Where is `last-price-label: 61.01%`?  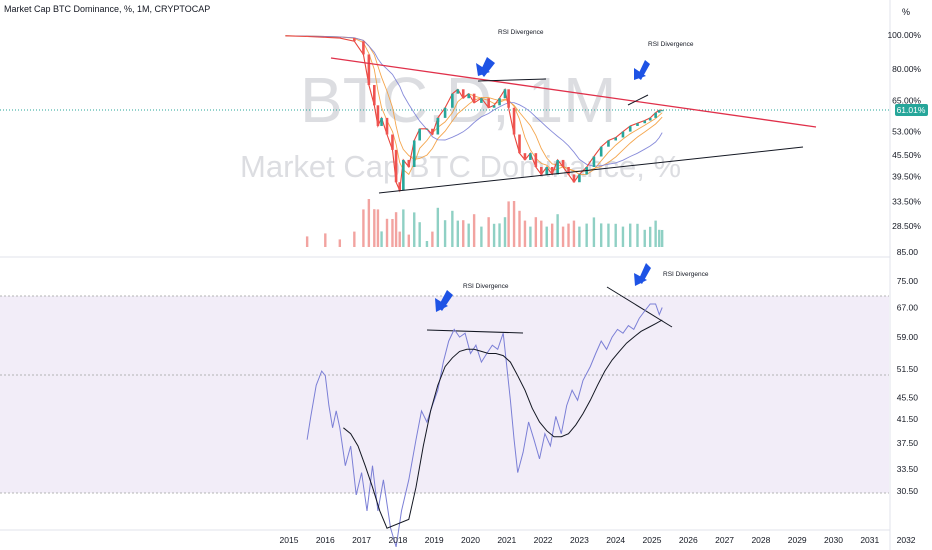 last-price-label: 61.01% is located at coordinates (911, 110).